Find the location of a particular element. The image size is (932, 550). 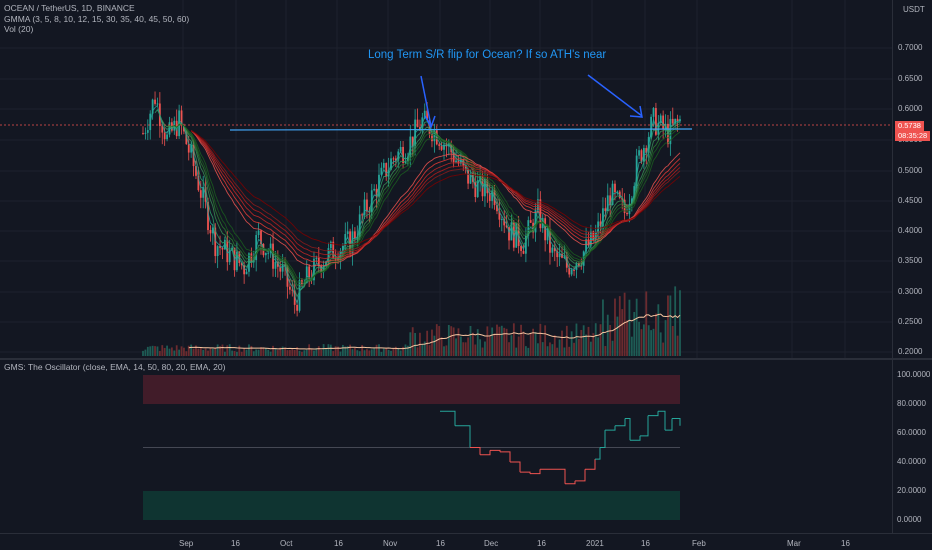

price-tick: 0.6000 is located at coordinates (910, 108).